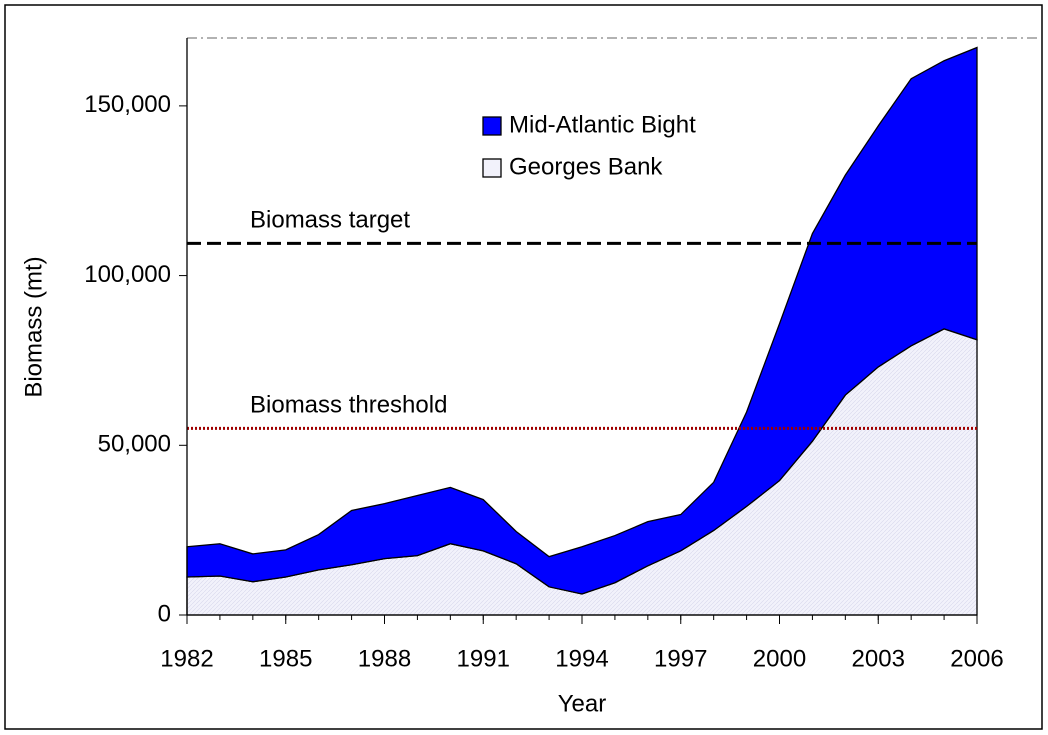 This screenshot has height=735, width=1048. Describe the element at coordinates (285, 658) in the screenshot. I see `x-tick-label: 1985` at that location.